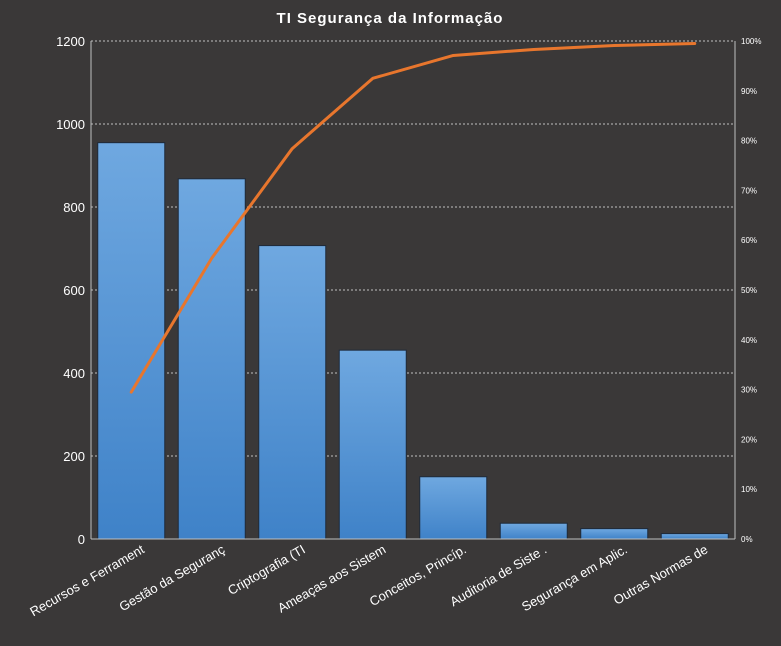  What do you see at coordinates (749, 340) in the screenshot?
I see `y2-tick-label: 40%` at bounding box center [749, 340].